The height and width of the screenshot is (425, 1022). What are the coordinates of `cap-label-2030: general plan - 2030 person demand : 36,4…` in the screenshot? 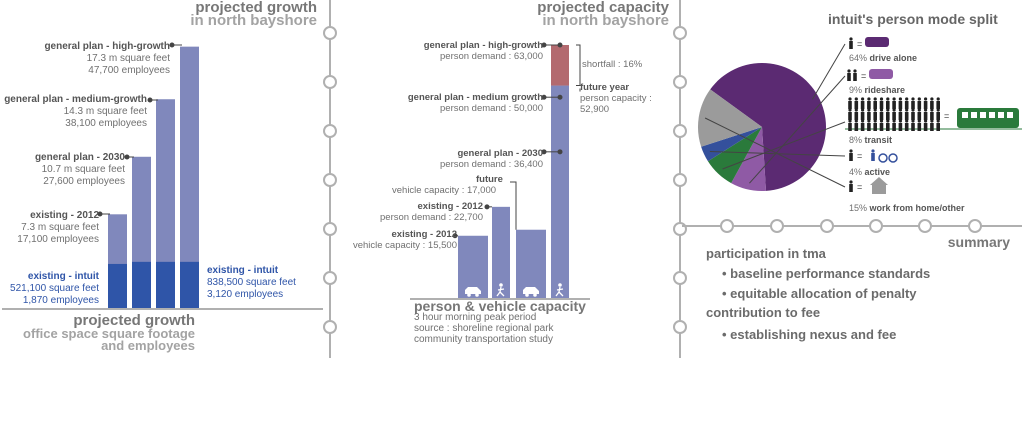 It's located at (491, 159).